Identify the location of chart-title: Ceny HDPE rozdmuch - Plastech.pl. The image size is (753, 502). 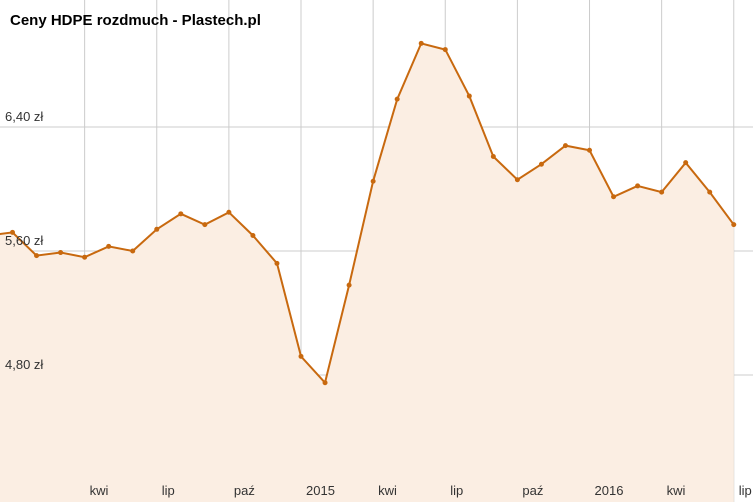
(135, 20).